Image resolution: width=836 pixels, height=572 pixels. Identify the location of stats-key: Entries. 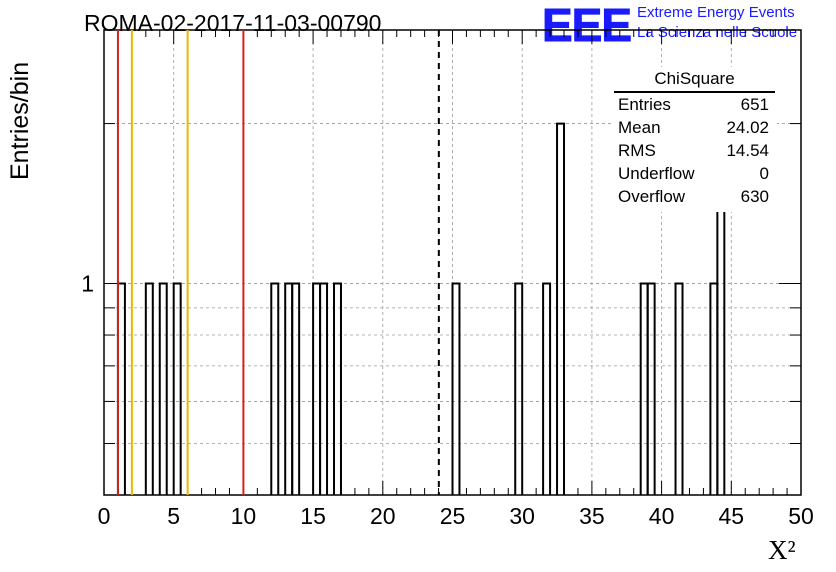
(644, 104).